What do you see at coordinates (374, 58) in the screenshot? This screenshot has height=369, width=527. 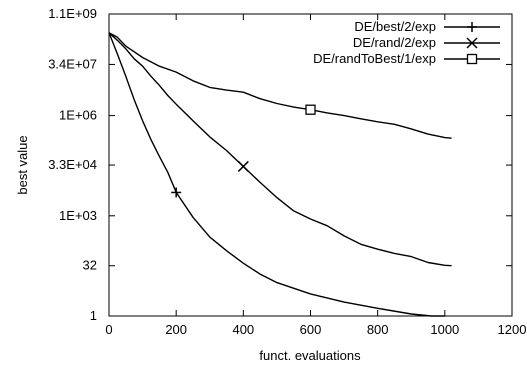 I see `legend-label-3: DE/randToBest/1/exp` at bounding box center [374, 58].